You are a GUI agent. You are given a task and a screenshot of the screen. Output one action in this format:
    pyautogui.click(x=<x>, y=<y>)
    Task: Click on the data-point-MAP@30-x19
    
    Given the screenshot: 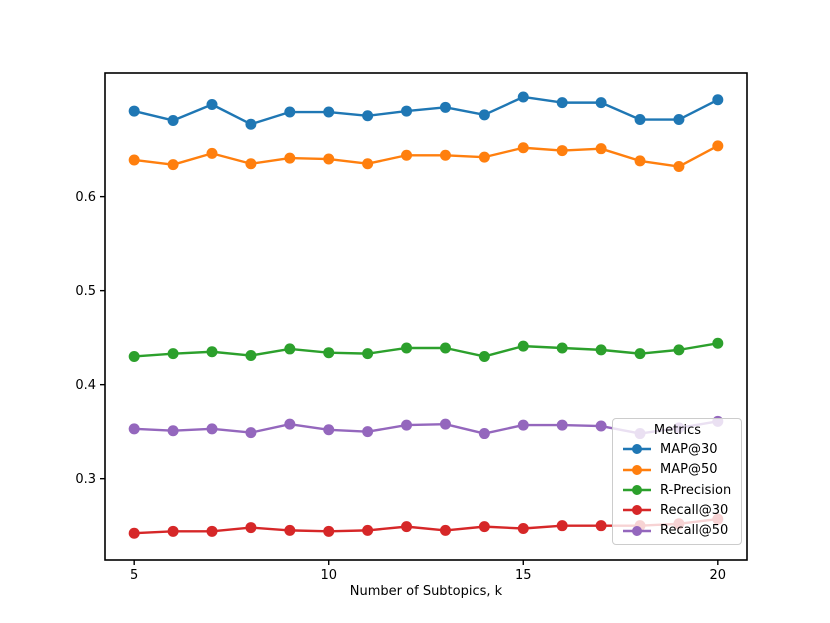 What is the action you would take?
    pyautogui.click(x=679, y=120)
    